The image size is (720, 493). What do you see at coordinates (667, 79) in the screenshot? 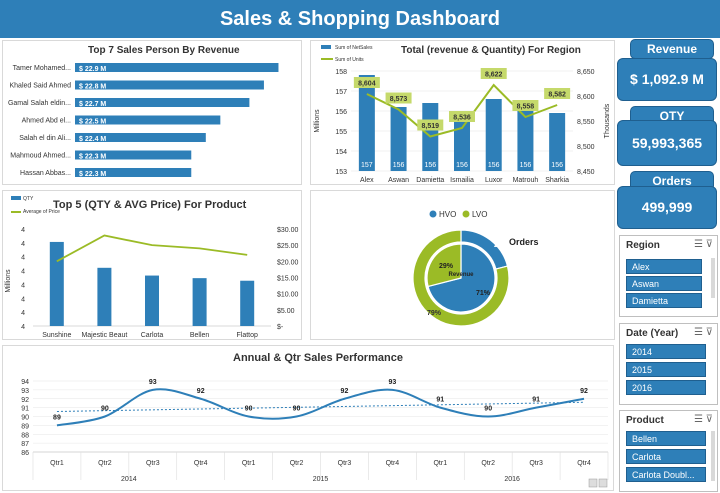
I see `revenue-kpi-value: $ 1,092.9 M` at bounding box center [667, 79].